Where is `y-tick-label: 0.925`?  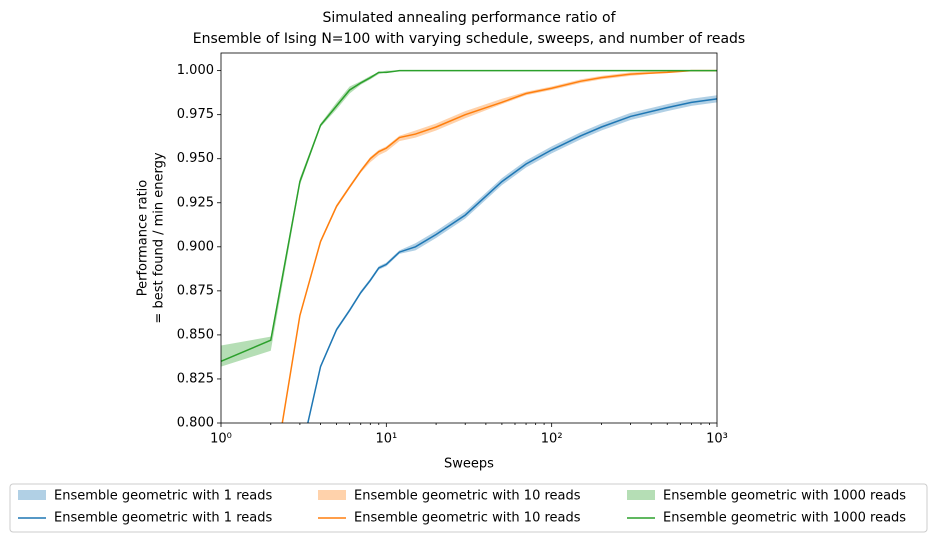 y-tick-label: 0.925 is located at coordinates (195, 202).